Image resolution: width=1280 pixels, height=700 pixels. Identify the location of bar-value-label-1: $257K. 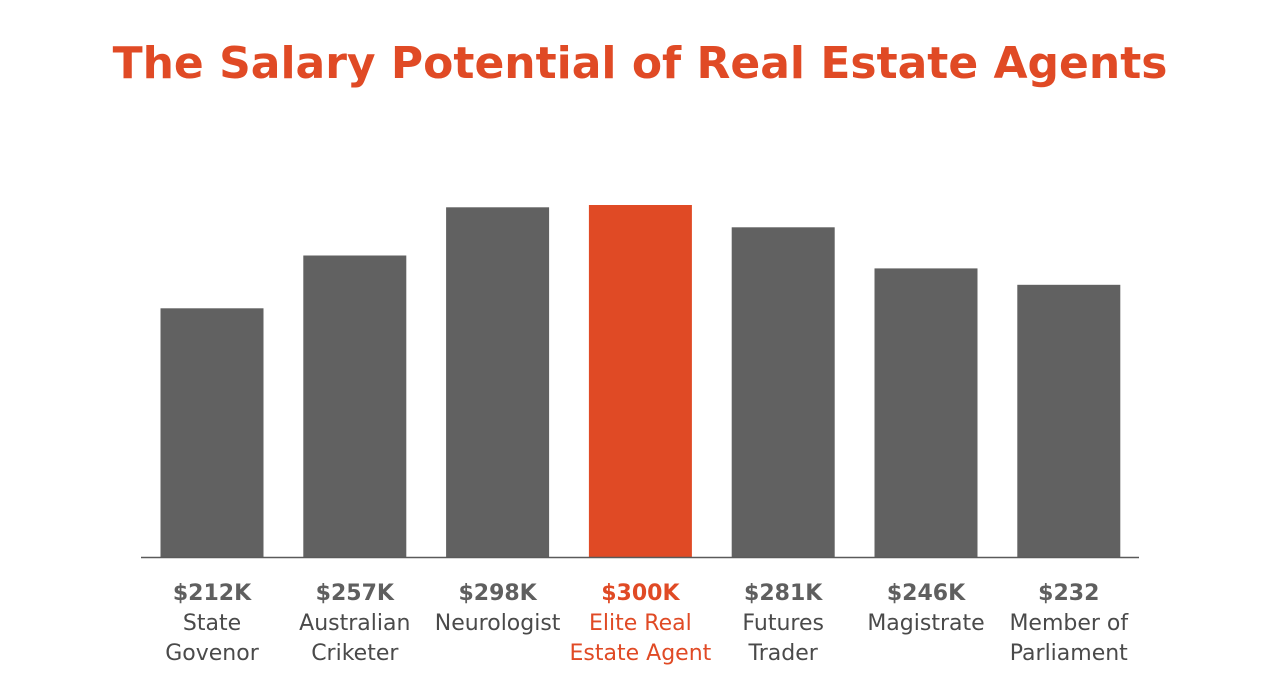
(355, 593).